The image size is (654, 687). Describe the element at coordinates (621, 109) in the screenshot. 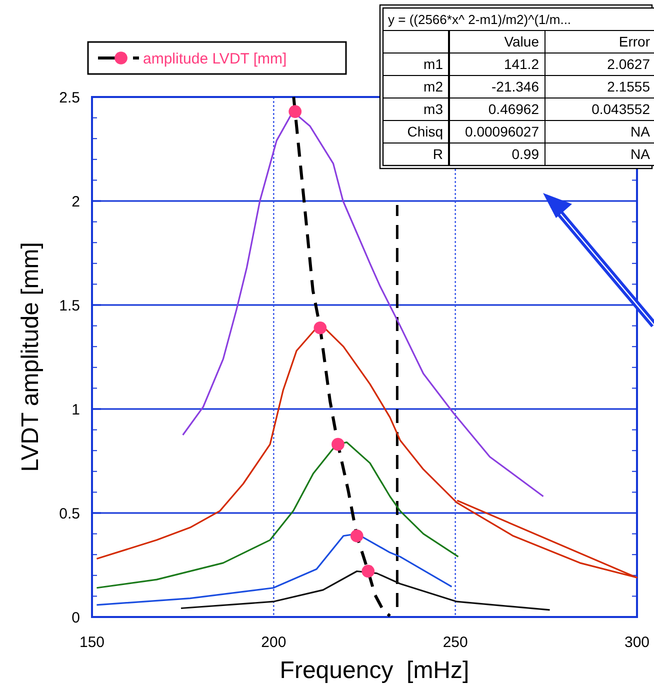

I see `annotation: 0.043552` at that location.